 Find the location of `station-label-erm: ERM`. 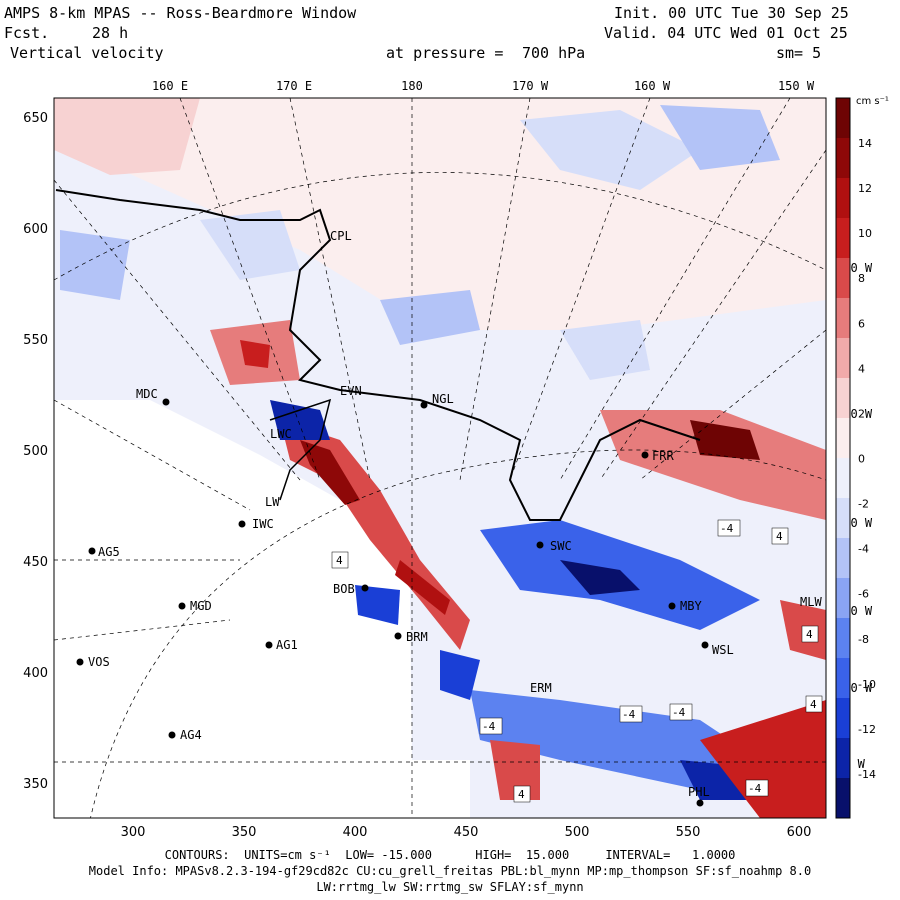

station-label-erm: ERM is located at coordinates (541, 688).